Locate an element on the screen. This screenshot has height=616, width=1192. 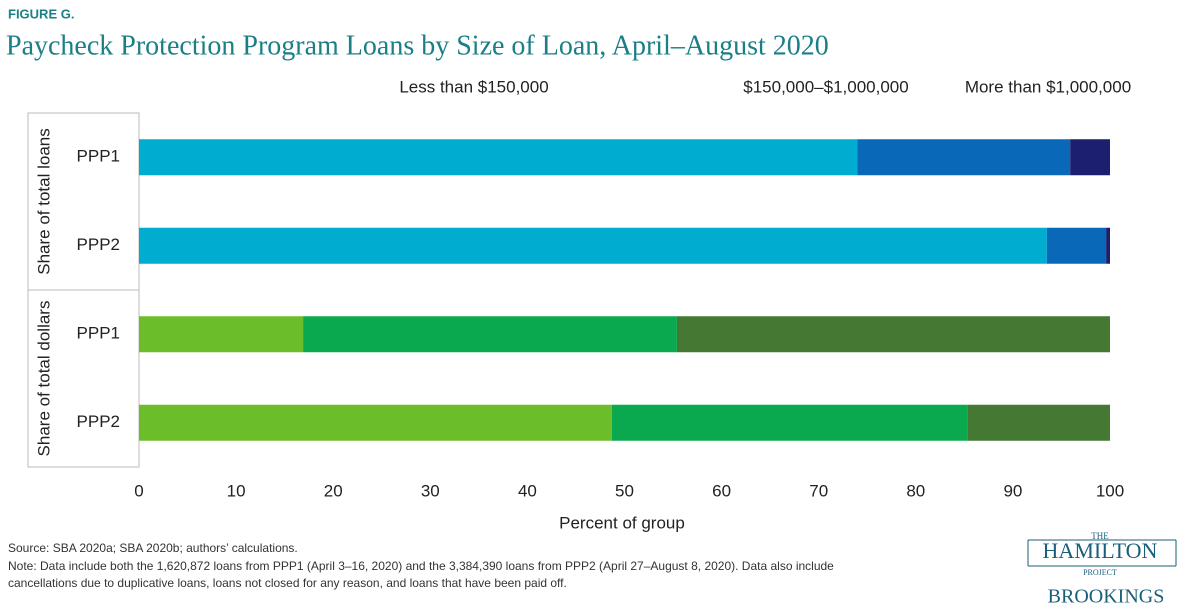
figure-label: FIGURE G. is located at coordinates (41, 13).